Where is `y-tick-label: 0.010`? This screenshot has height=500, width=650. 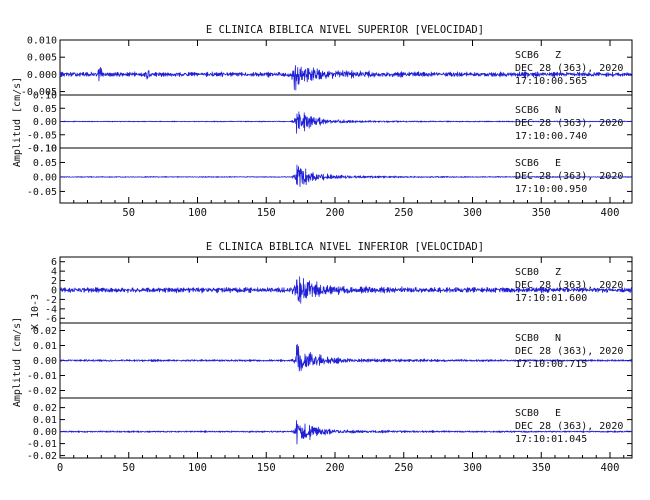
y-tick-label: 0.010 is located at coordinates (42, 41).